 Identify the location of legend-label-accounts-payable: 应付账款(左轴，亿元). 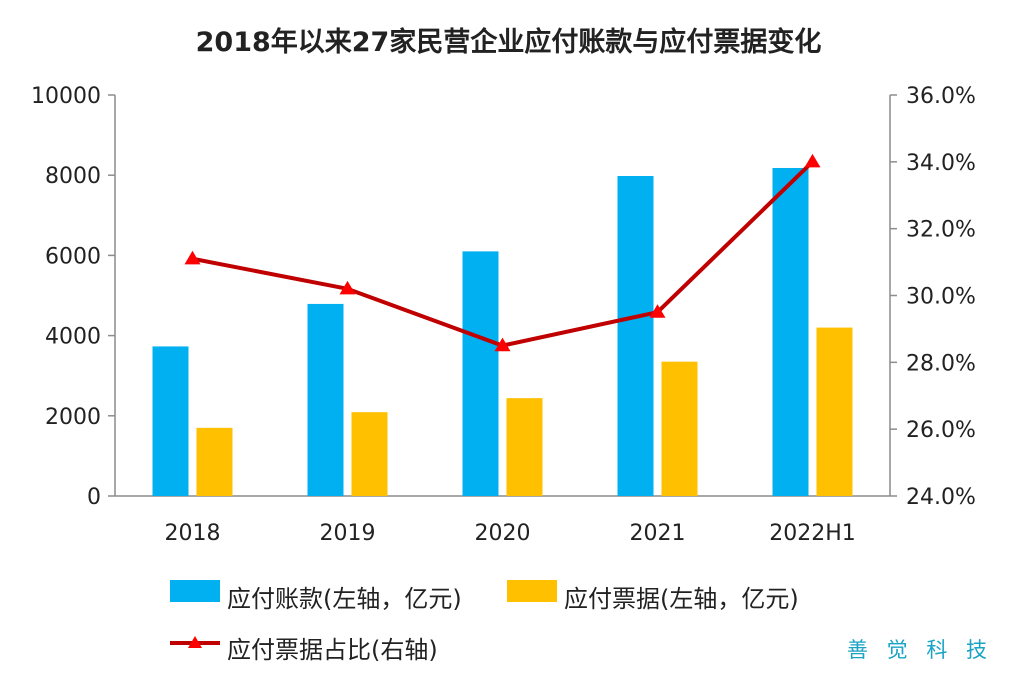
(344, 599).